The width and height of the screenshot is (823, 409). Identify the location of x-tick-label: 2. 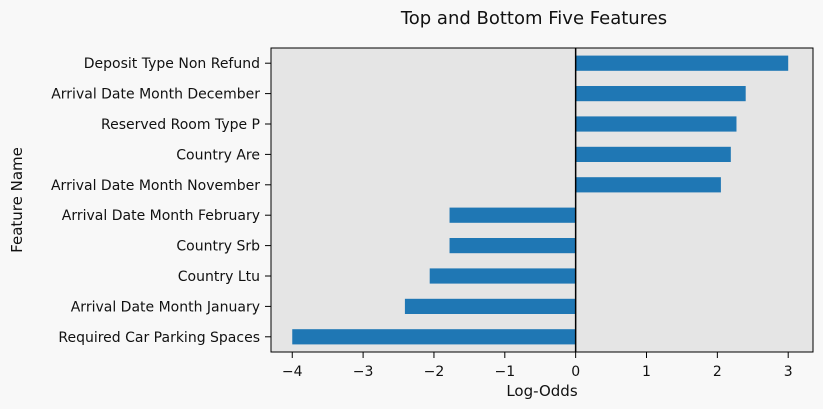
(717, 372).